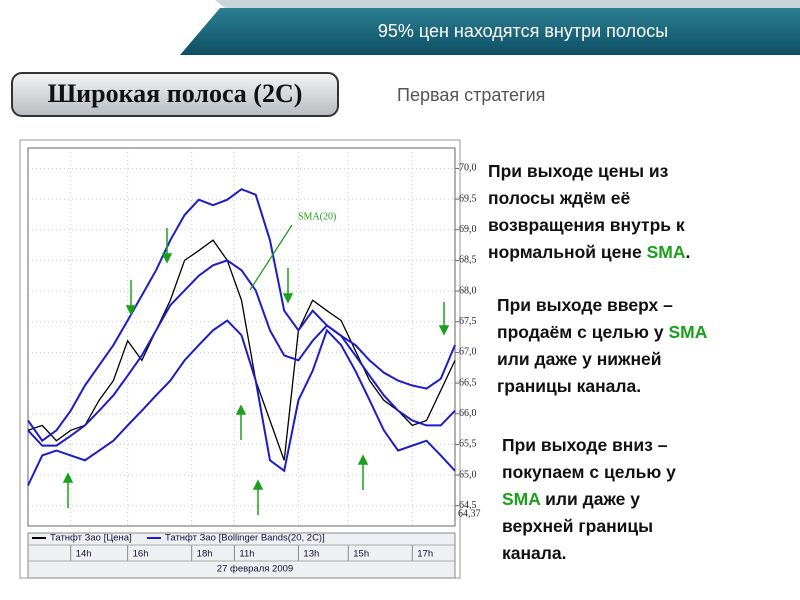 The width and height of the screenshot is (800, 600). Describe the element at coordinates (471, 95) in the screenshot. I see `subtitle: Первая стратегия` at that location.